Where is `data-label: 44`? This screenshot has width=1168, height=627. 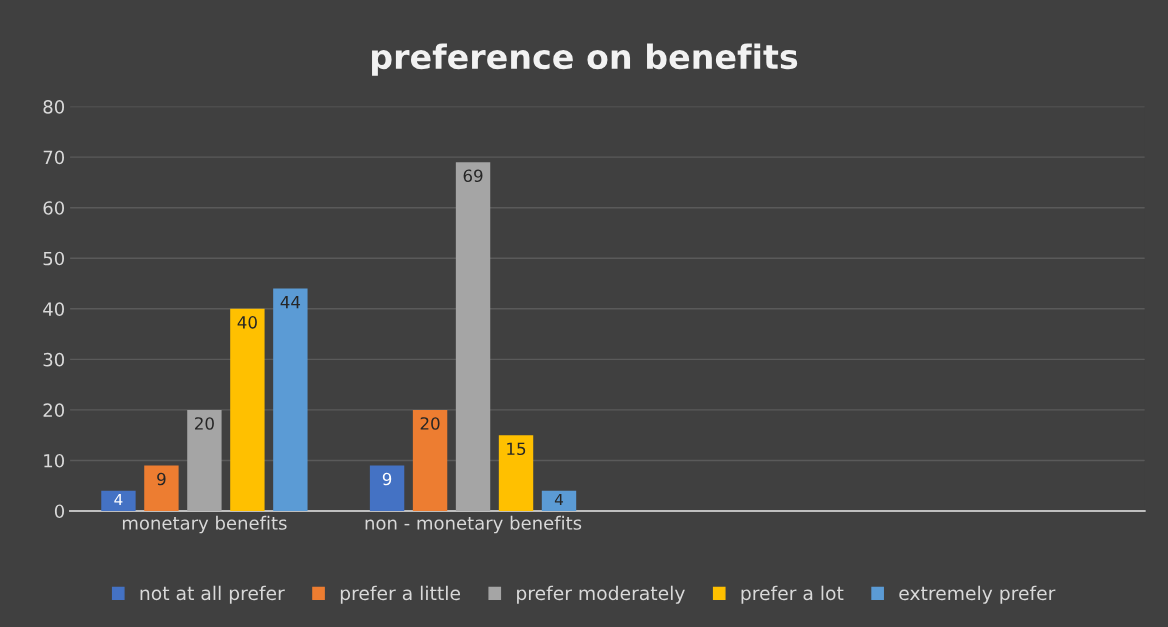 data-label: 44 is located at coordinates (290, 302).